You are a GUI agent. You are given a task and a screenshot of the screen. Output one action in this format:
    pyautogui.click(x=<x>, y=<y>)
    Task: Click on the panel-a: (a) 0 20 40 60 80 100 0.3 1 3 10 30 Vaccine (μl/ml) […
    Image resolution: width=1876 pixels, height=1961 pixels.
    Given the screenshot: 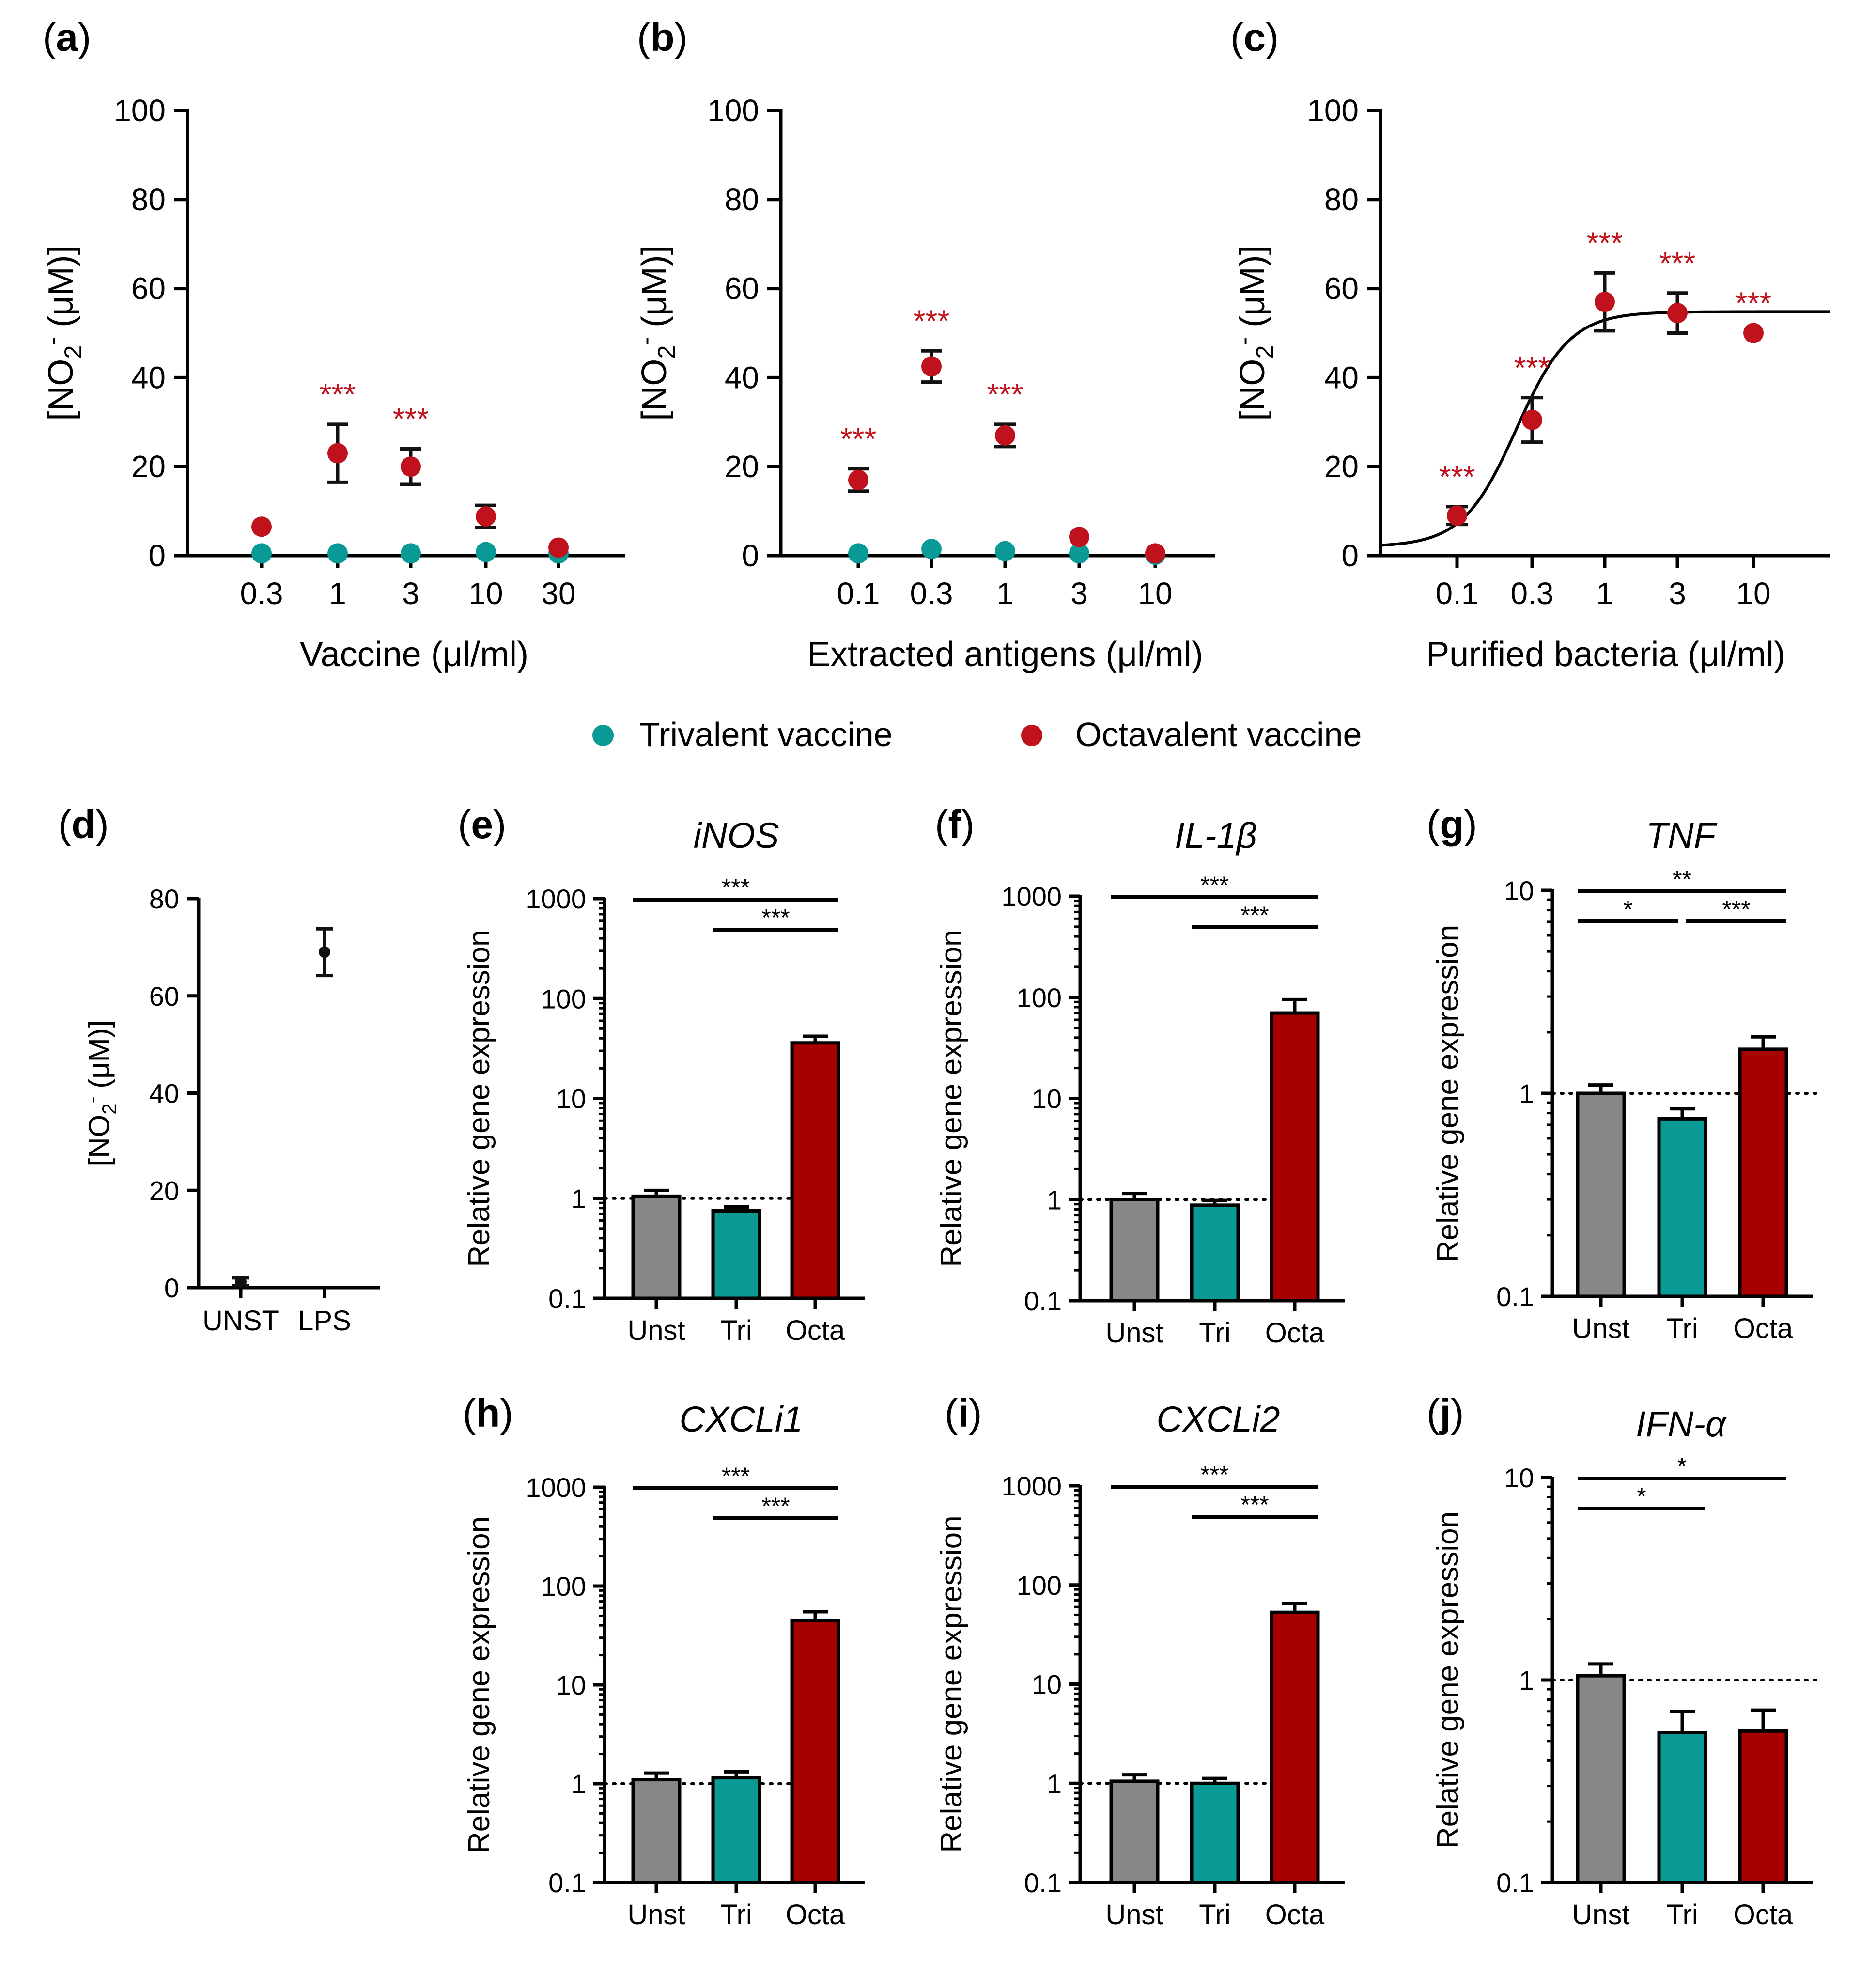 What is the action you would take?
    pyautogui.click(x=331, y=345)
    